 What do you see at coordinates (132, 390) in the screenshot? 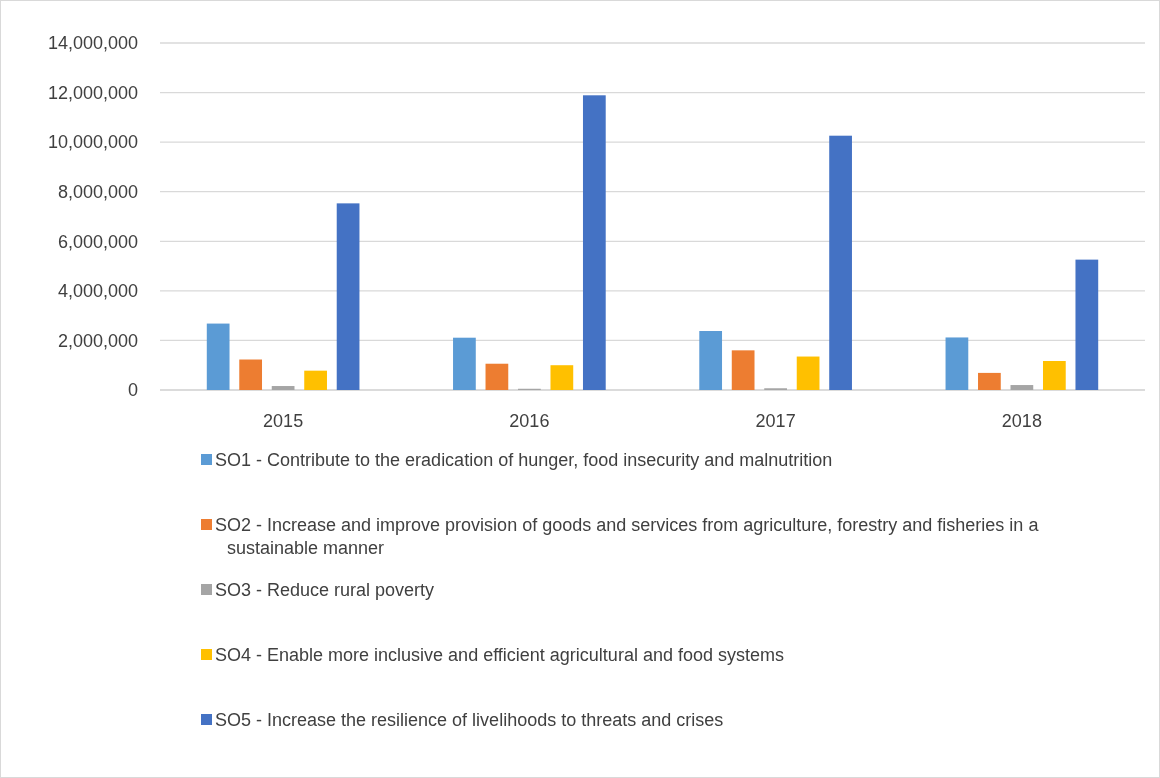
I see `y-tick-label: 0` at bounding box center [132, 390].